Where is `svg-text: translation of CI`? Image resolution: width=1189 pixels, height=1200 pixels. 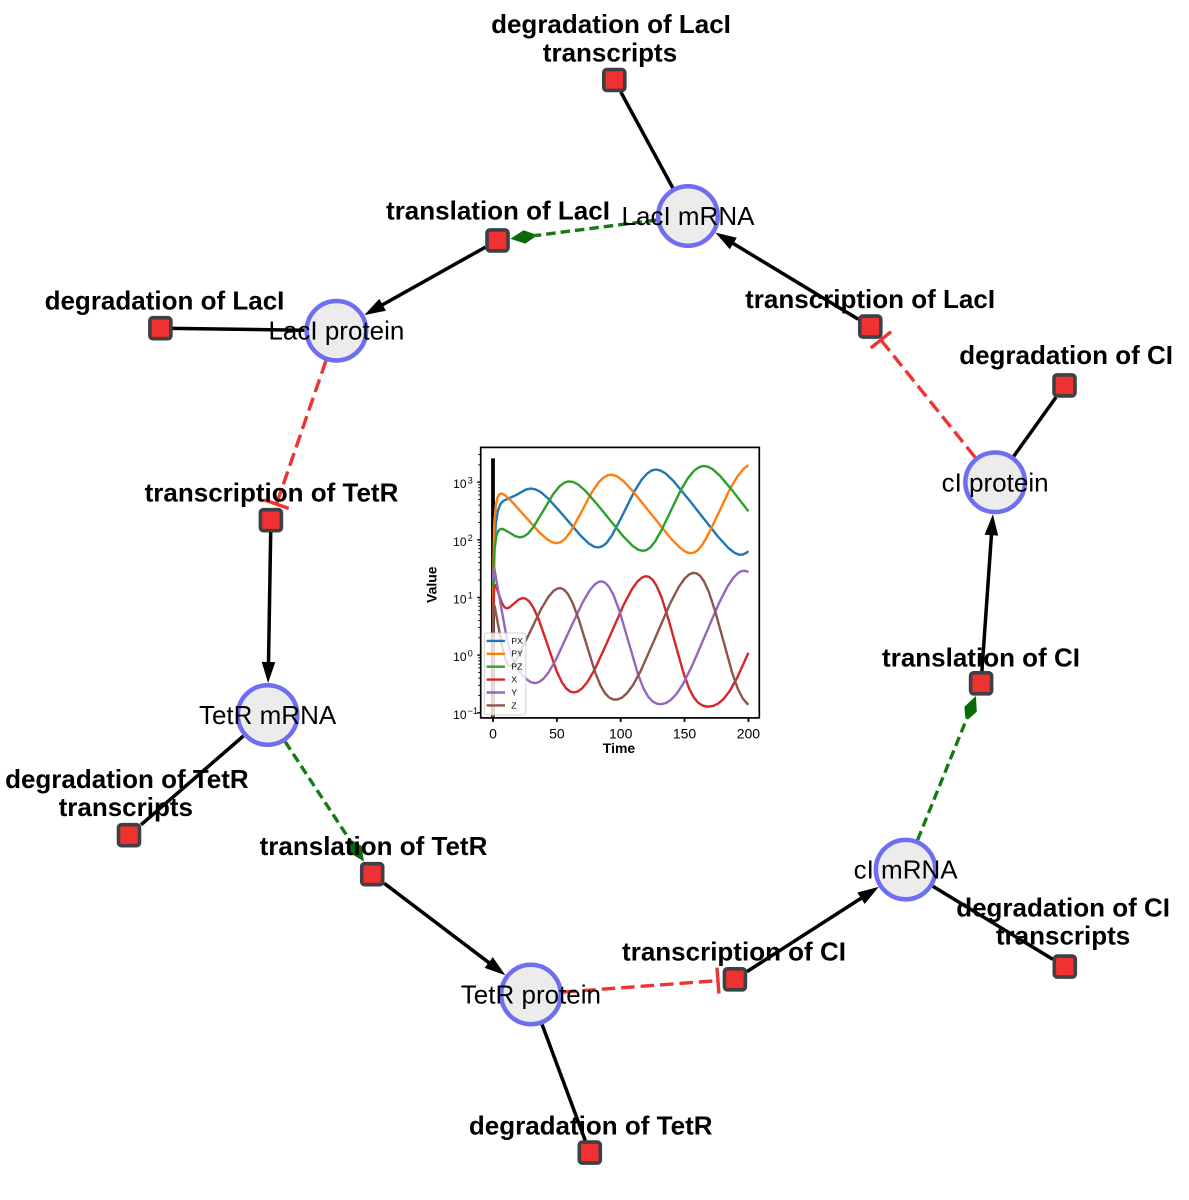
svg-text: translation of CI is located at coordinates (981, 658).